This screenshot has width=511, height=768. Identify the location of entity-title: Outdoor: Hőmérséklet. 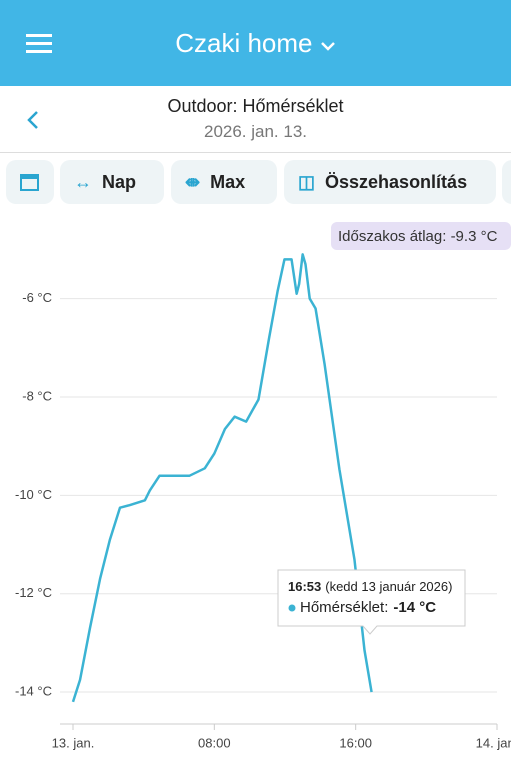
(255, 106).